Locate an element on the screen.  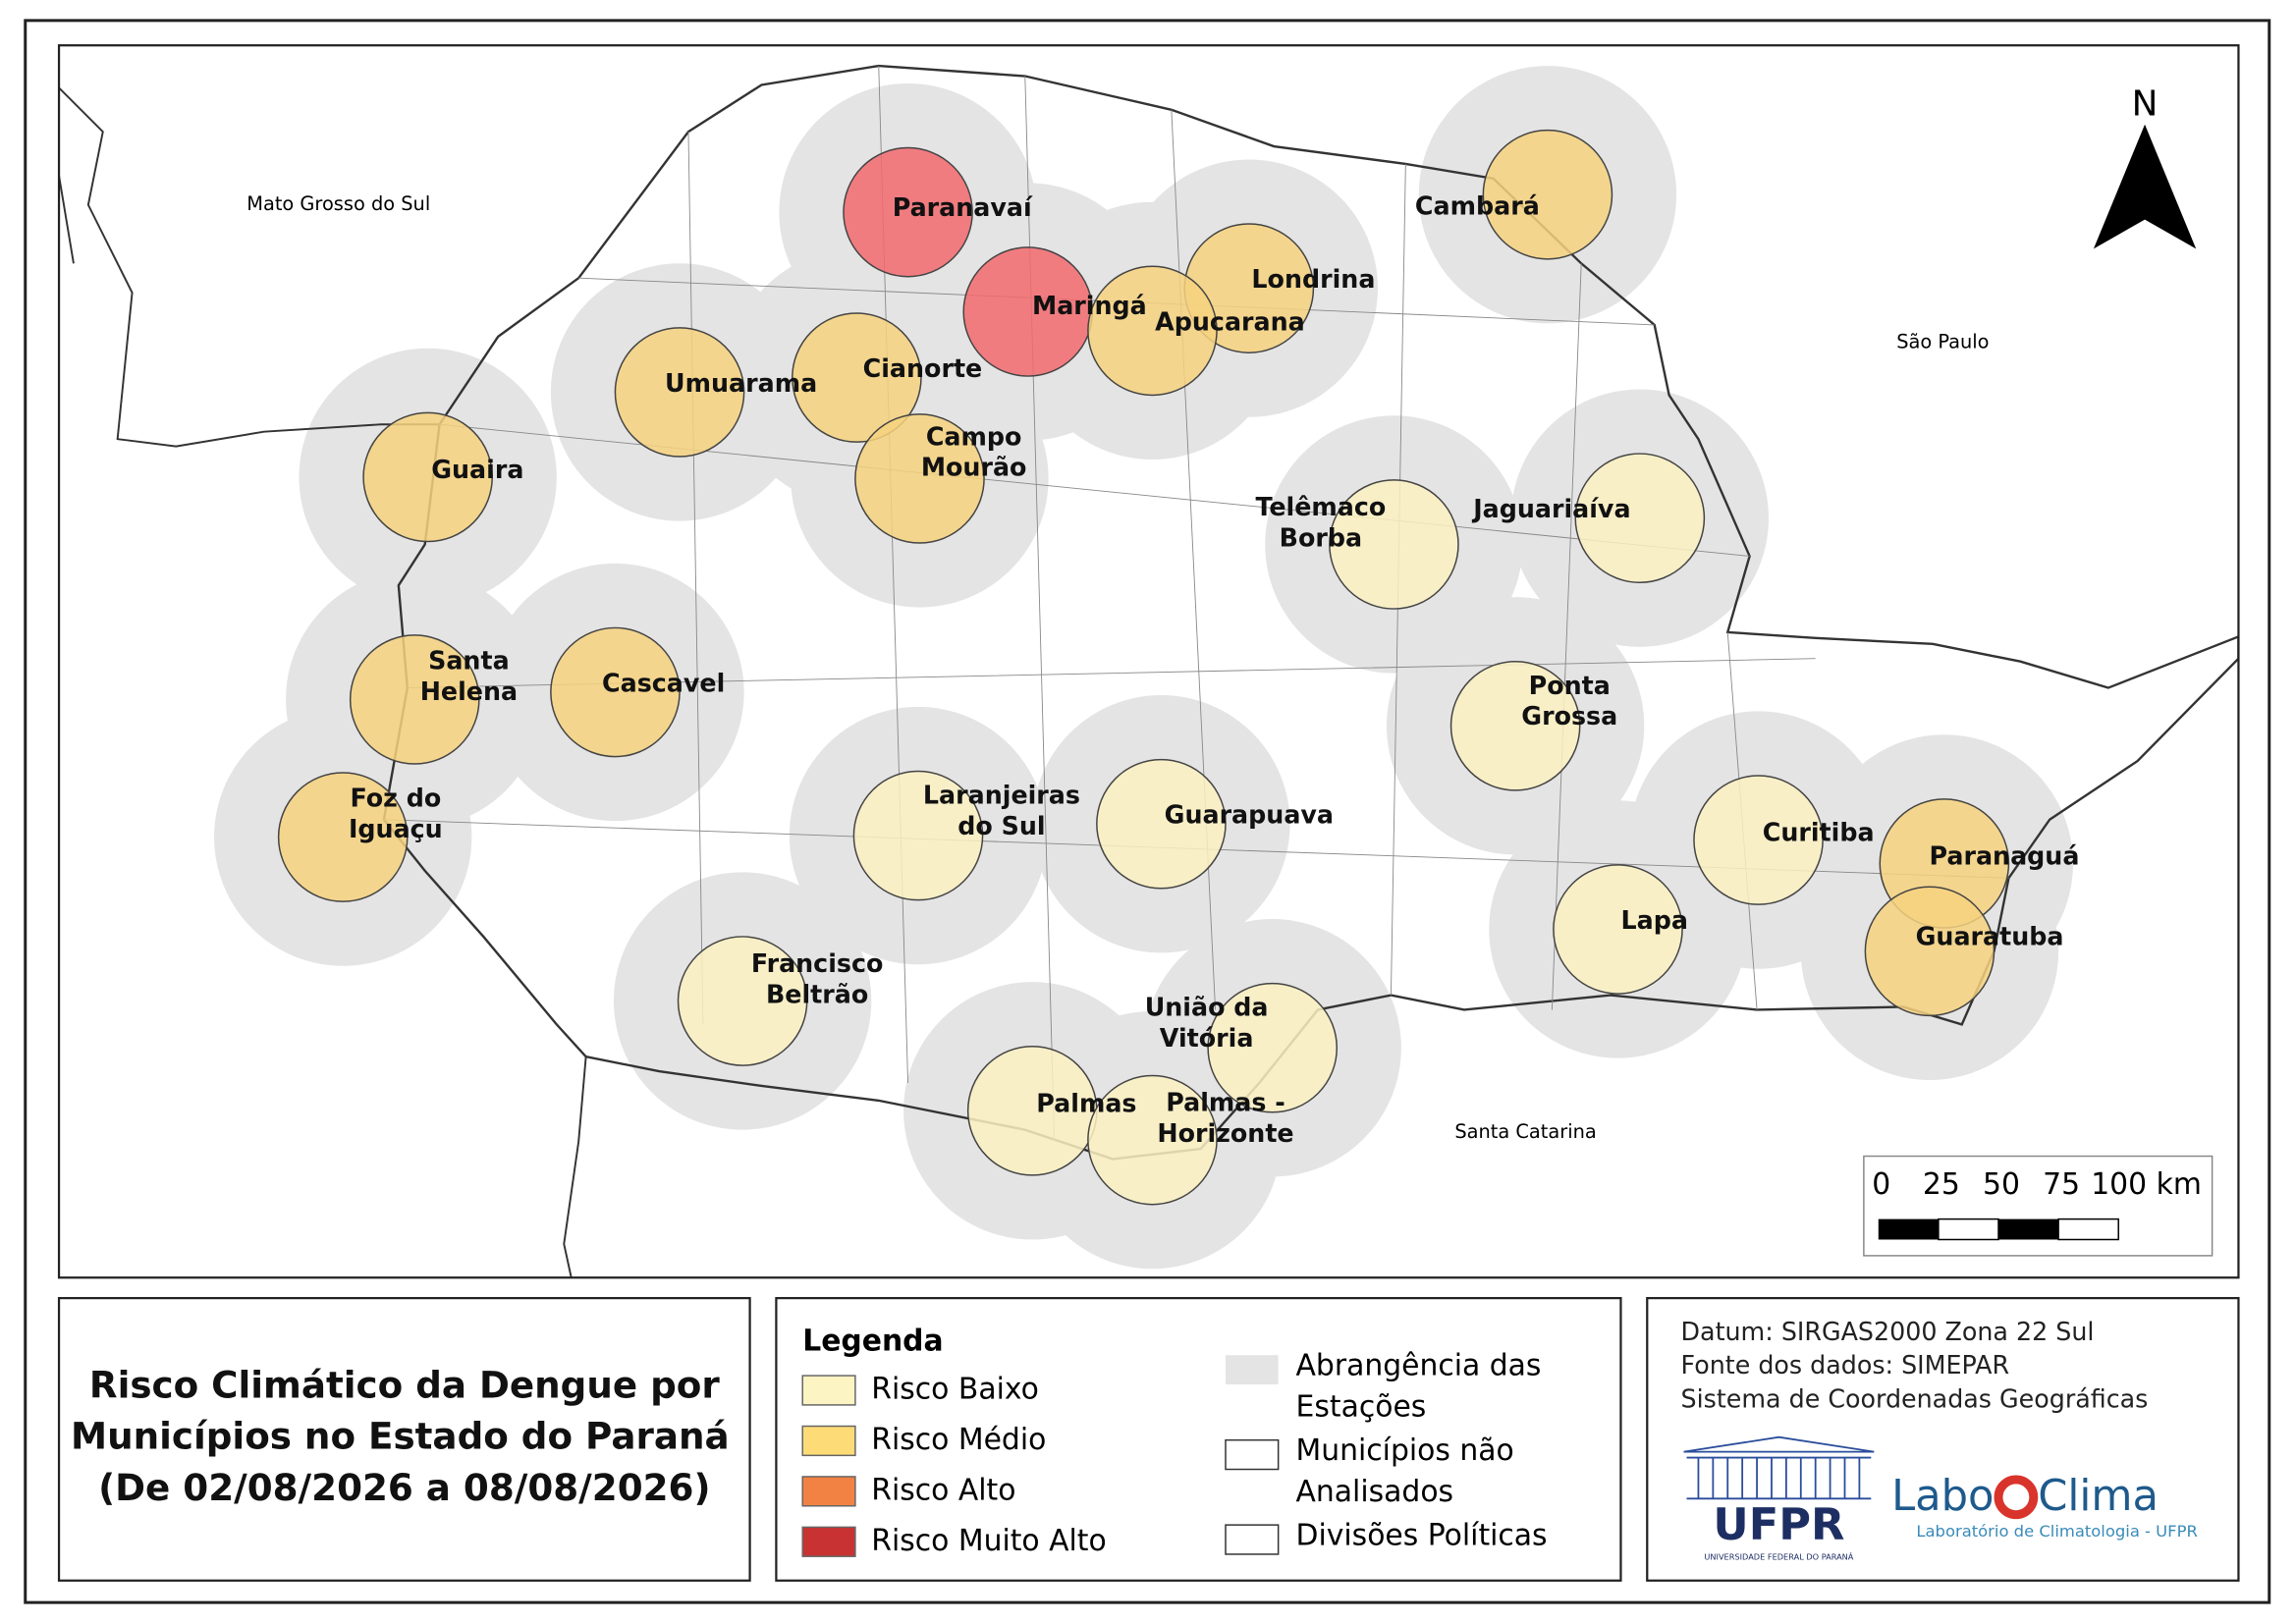
scale-label: 0 is located at coordinates (1881, 1184).